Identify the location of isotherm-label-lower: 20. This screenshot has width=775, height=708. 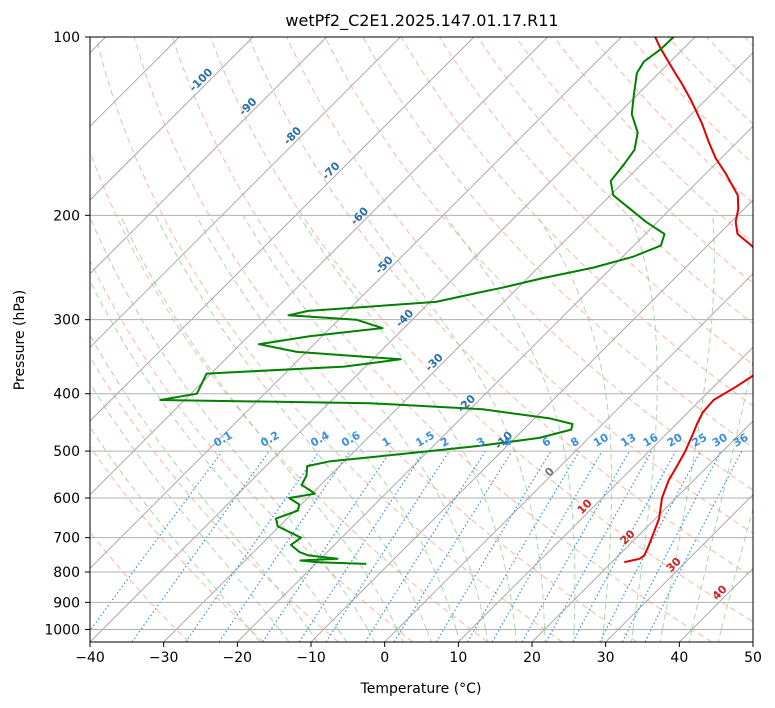
(628, 537).